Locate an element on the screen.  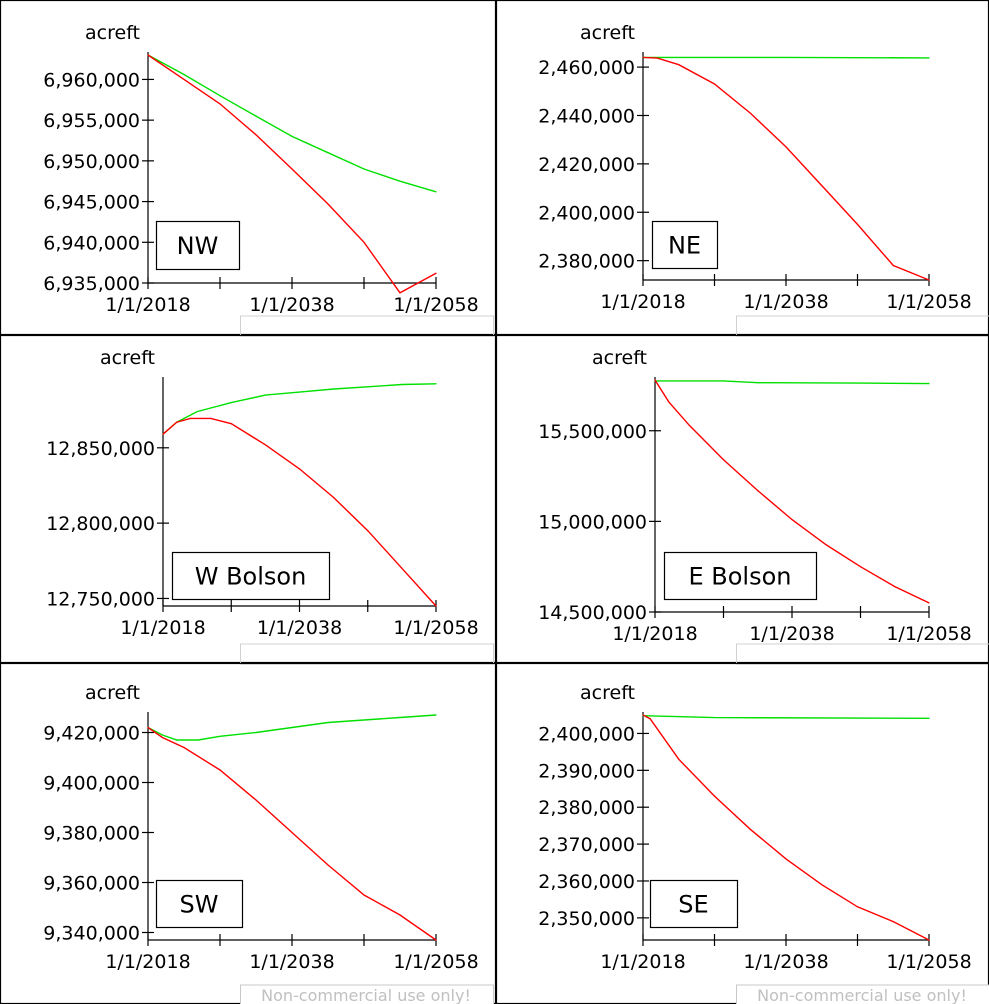
region-label: SW is located at coordinates (199, 905).